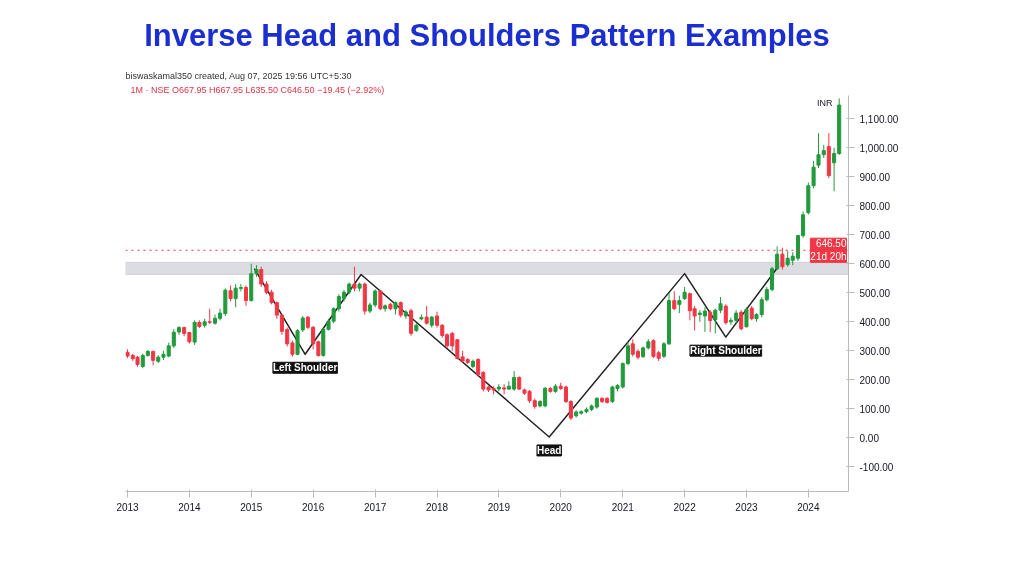  What do you see at coordinates (825, 102) in the screenshot?
I see `y-axis-title: INR` at bounding box center [825, 102].